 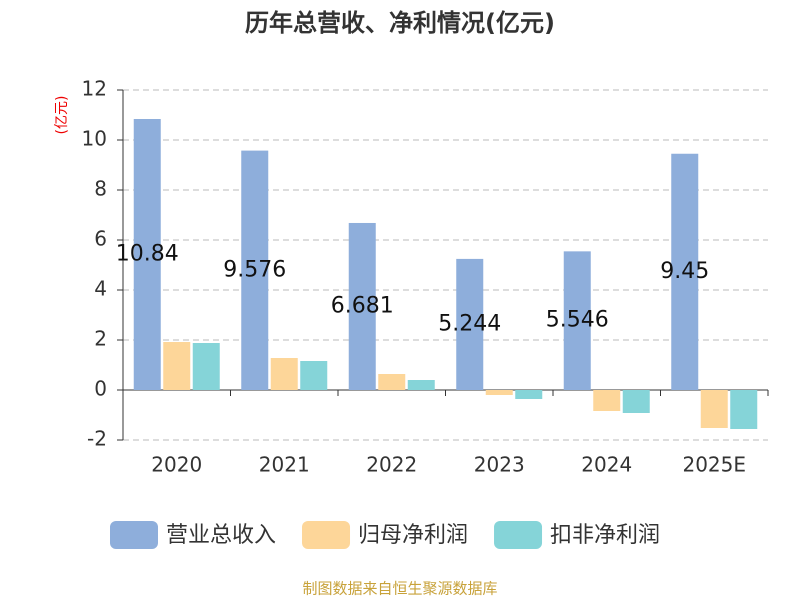 I want to click on legend-label: 营业总收入, so click(x=221, y=535).